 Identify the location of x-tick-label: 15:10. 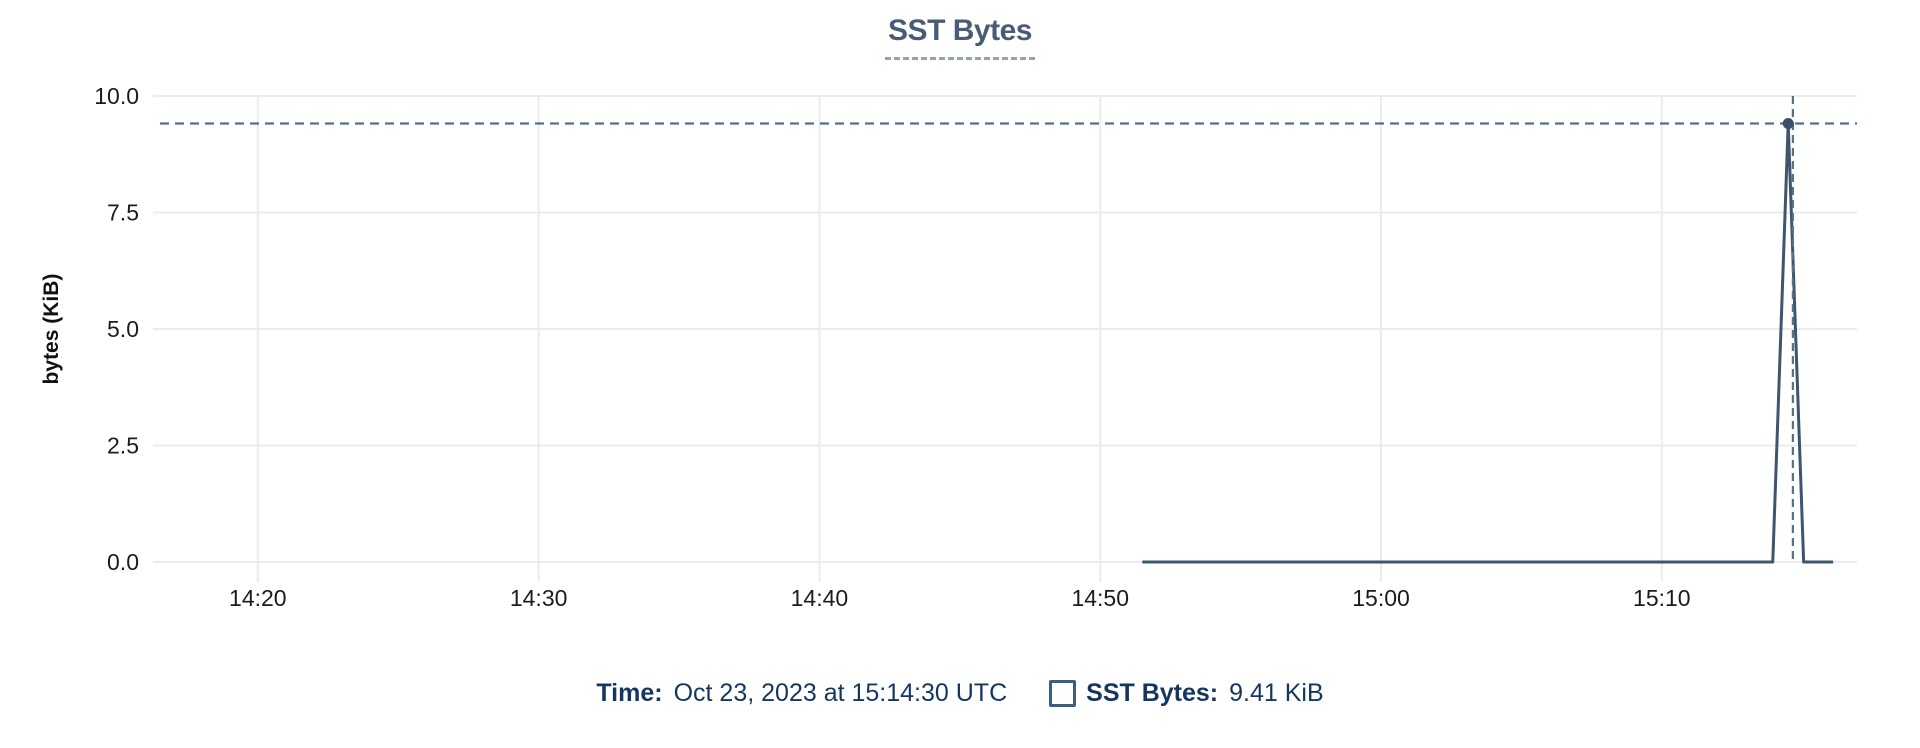
(1662, 598).